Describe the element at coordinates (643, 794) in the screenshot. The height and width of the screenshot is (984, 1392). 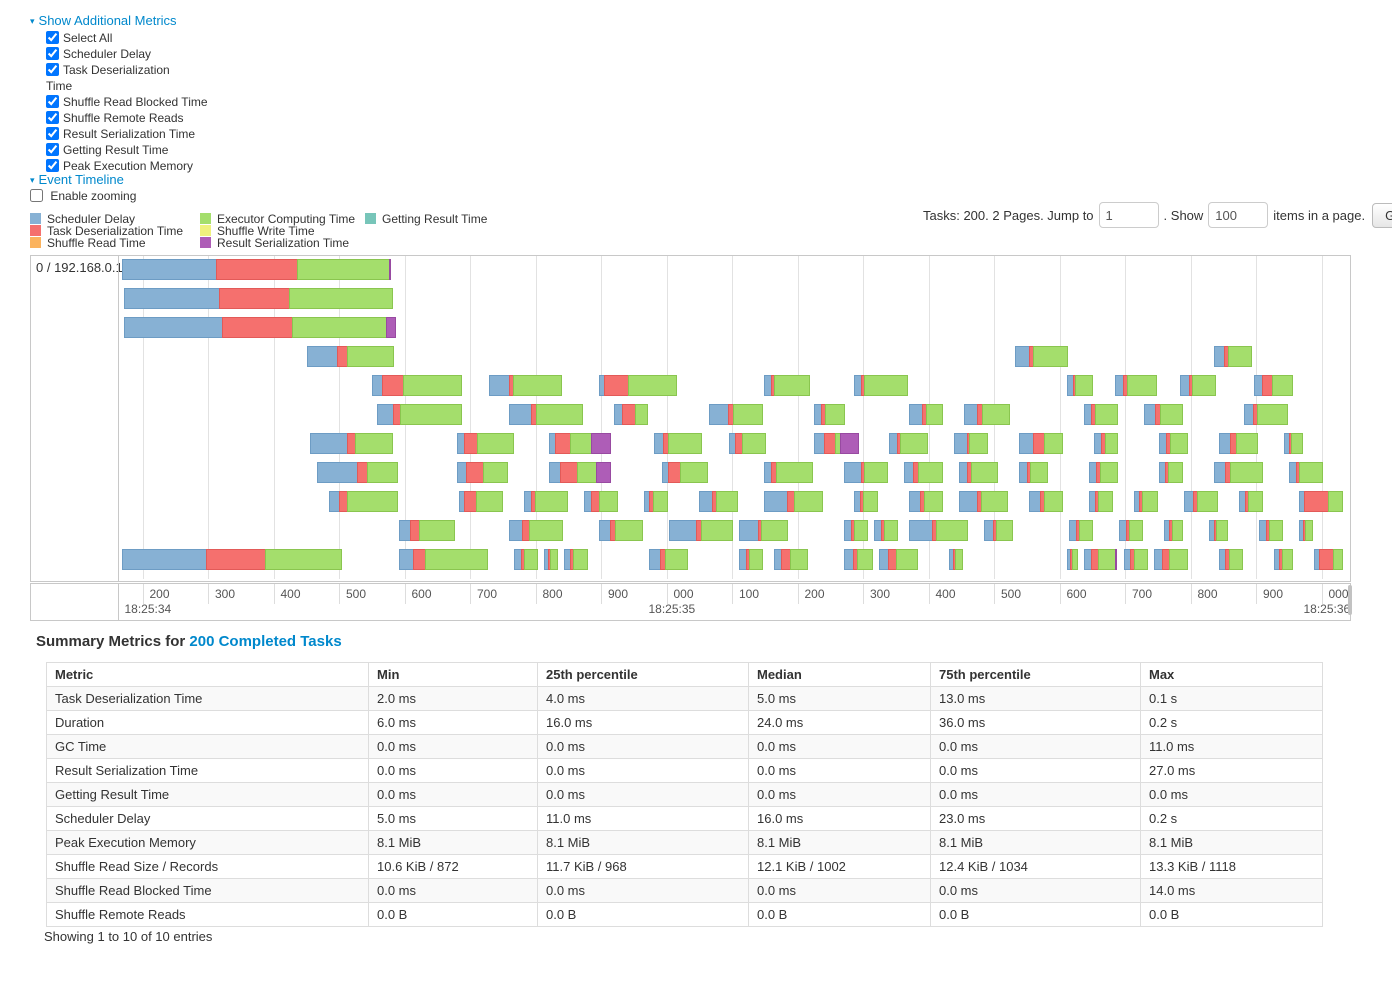
I see `summary-cell: 0.0 ms` at that location.